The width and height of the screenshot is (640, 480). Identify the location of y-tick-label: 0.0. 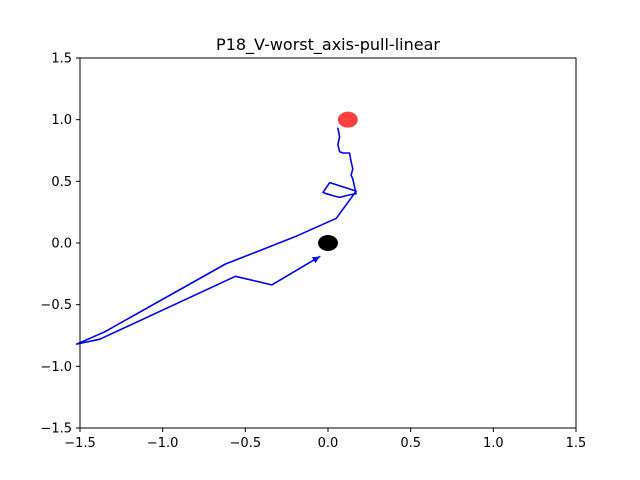
(61, 244).